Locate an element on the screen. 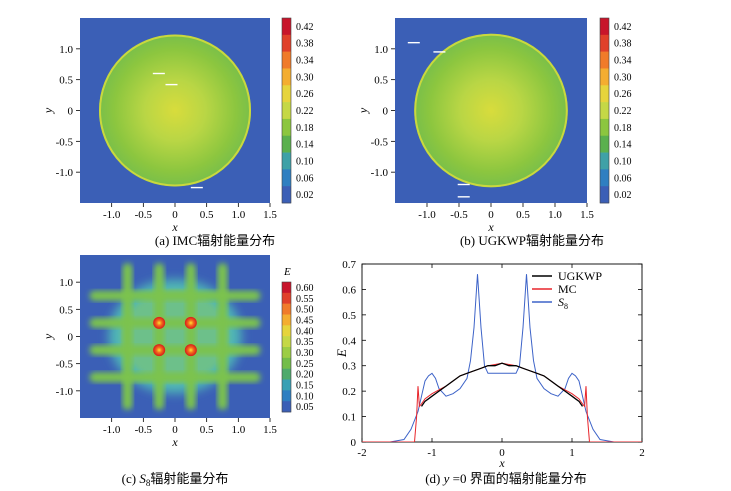  c-field is located at coordinates (175, 336).